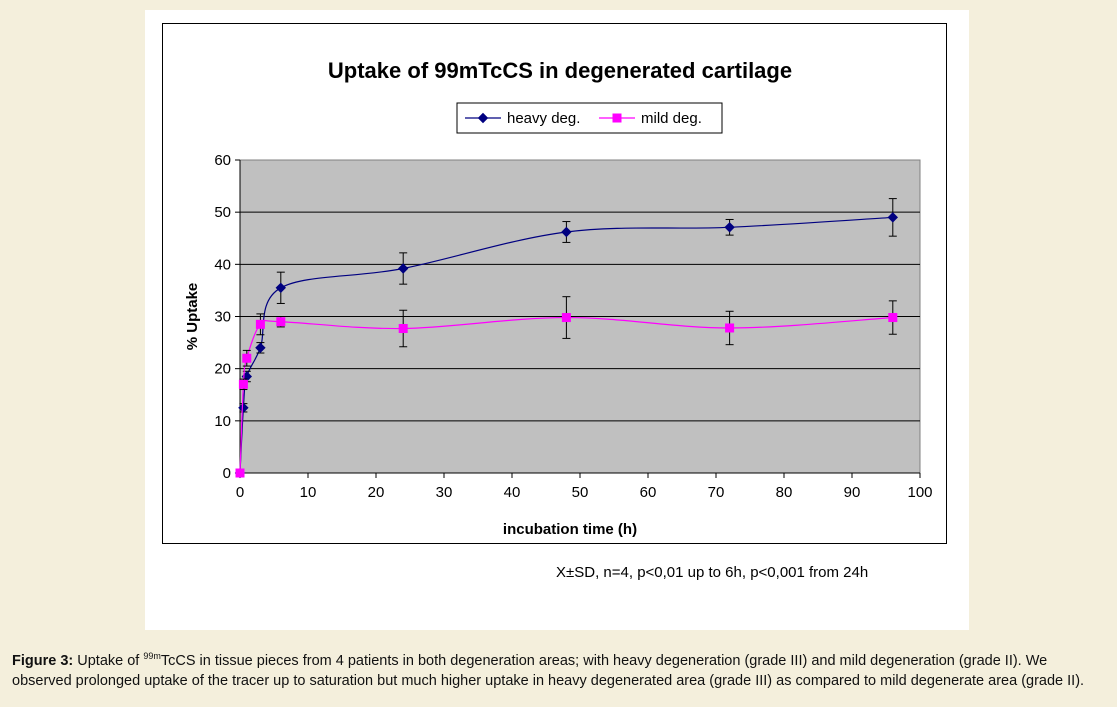  I want to click on x-tick-label: 80, so click(784, 492).